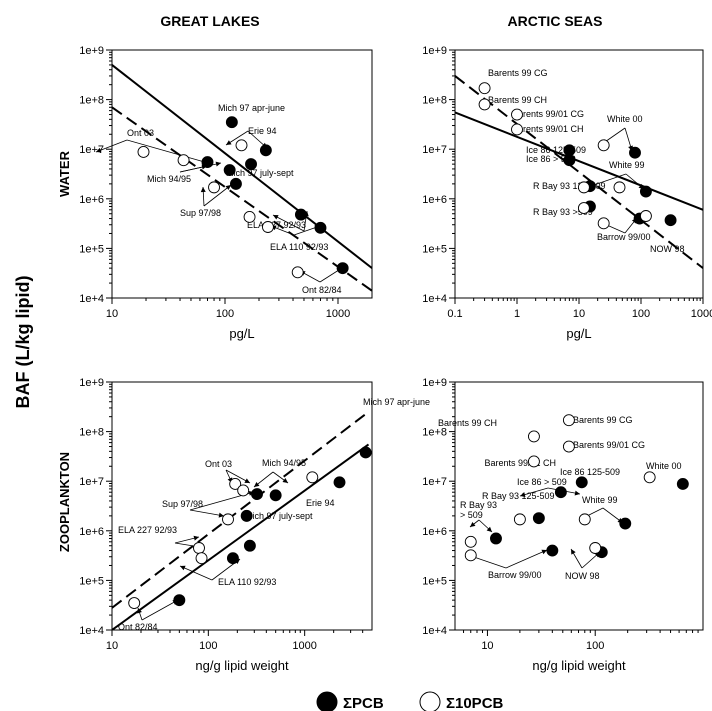  I want to click on annotation-label: Barents 99/01 CG, so click(609, 445).